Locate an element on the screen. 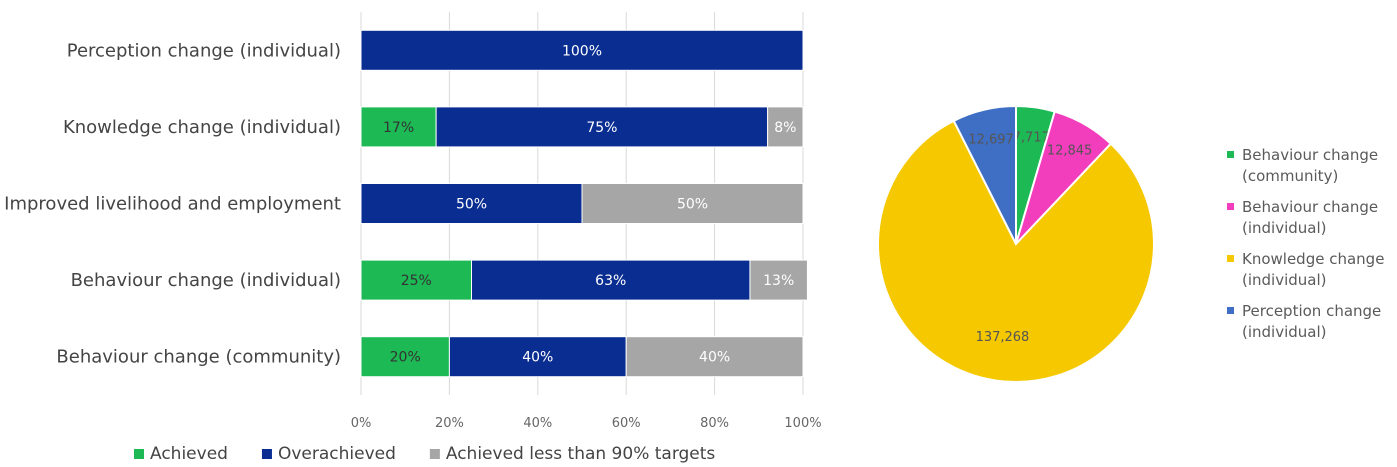 This screenshot has height=467, width=1397. legend-item: Achieved less than 90% targets is located at coordinates (572, 454).